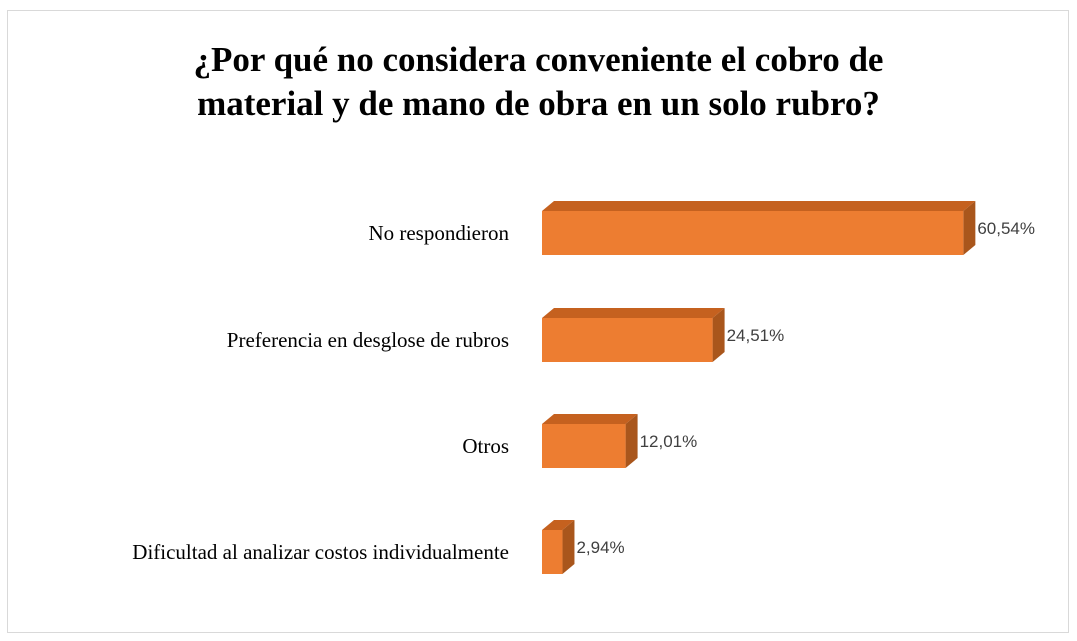 This screenshot has width=1077, height=641. What do you see at coordinates (485, 446) in the screenshot?
I see `category-label: Otros` at bounding box center [485, 446].